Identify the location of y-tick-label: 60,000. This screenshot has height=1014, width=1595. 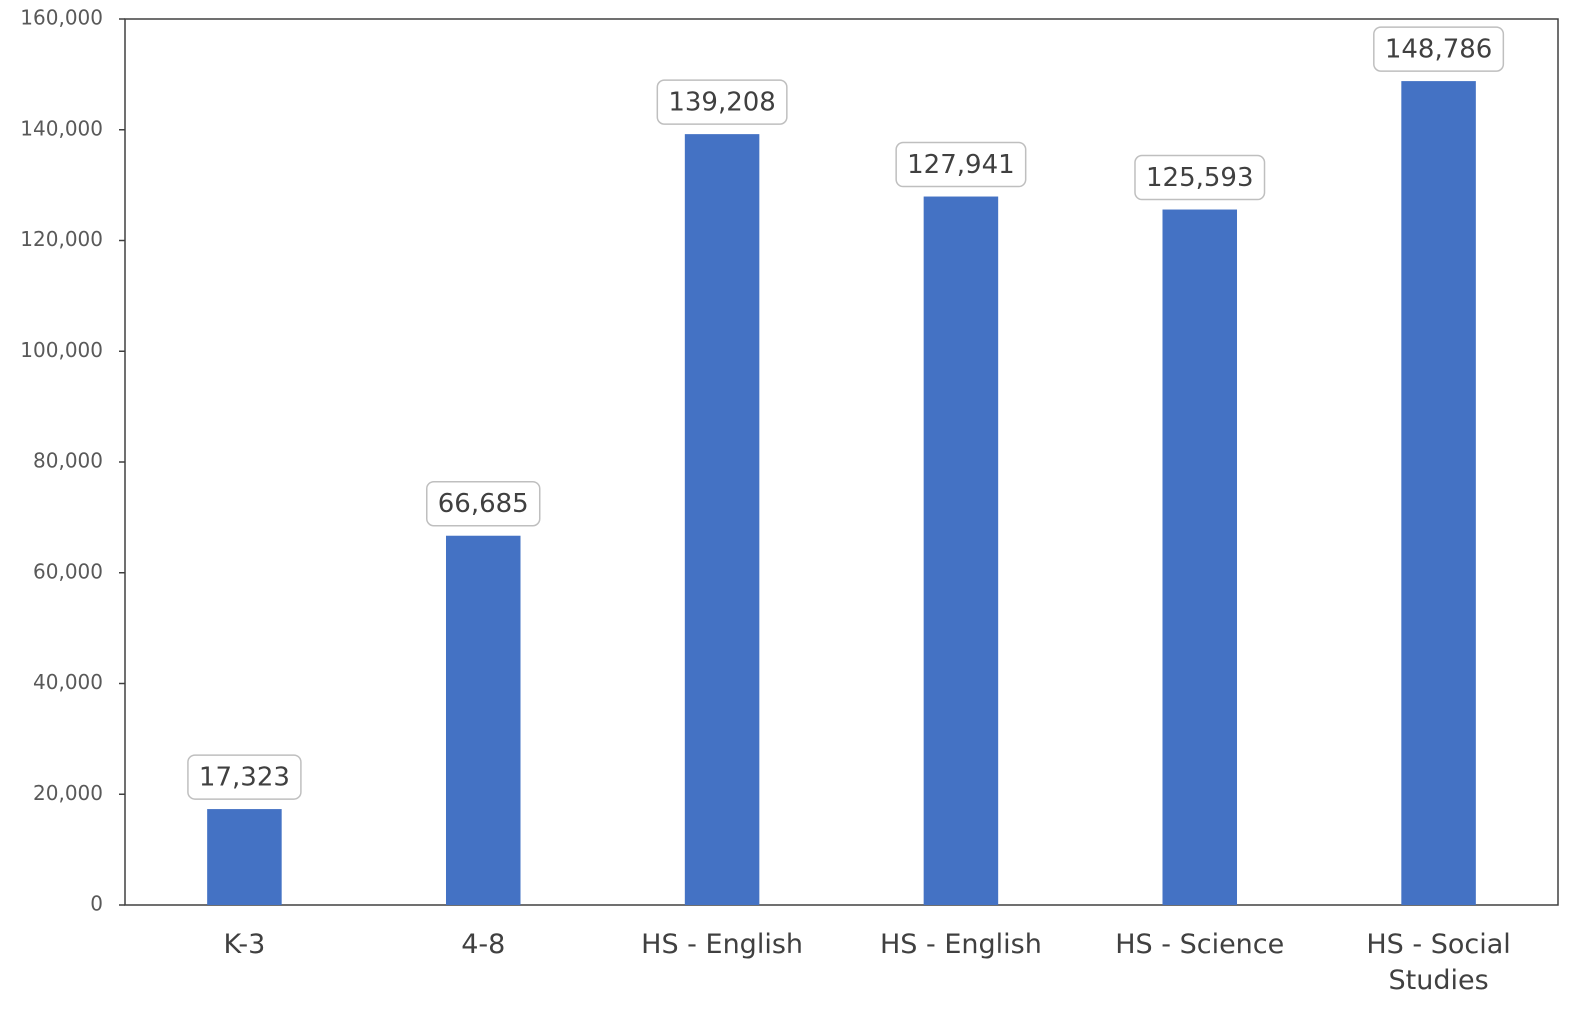
(68, 571).